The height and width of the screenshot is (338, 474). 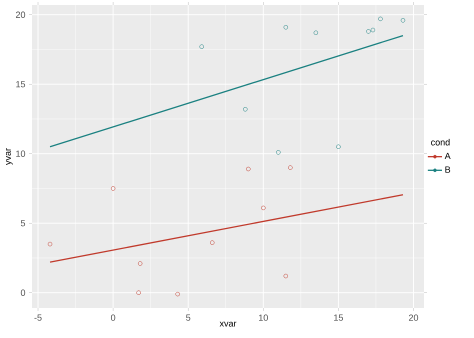 What do you see at coordinates (21, 84) in the screenshot?
I see `y-tick-label: 15` at bounding box center [21, 84].